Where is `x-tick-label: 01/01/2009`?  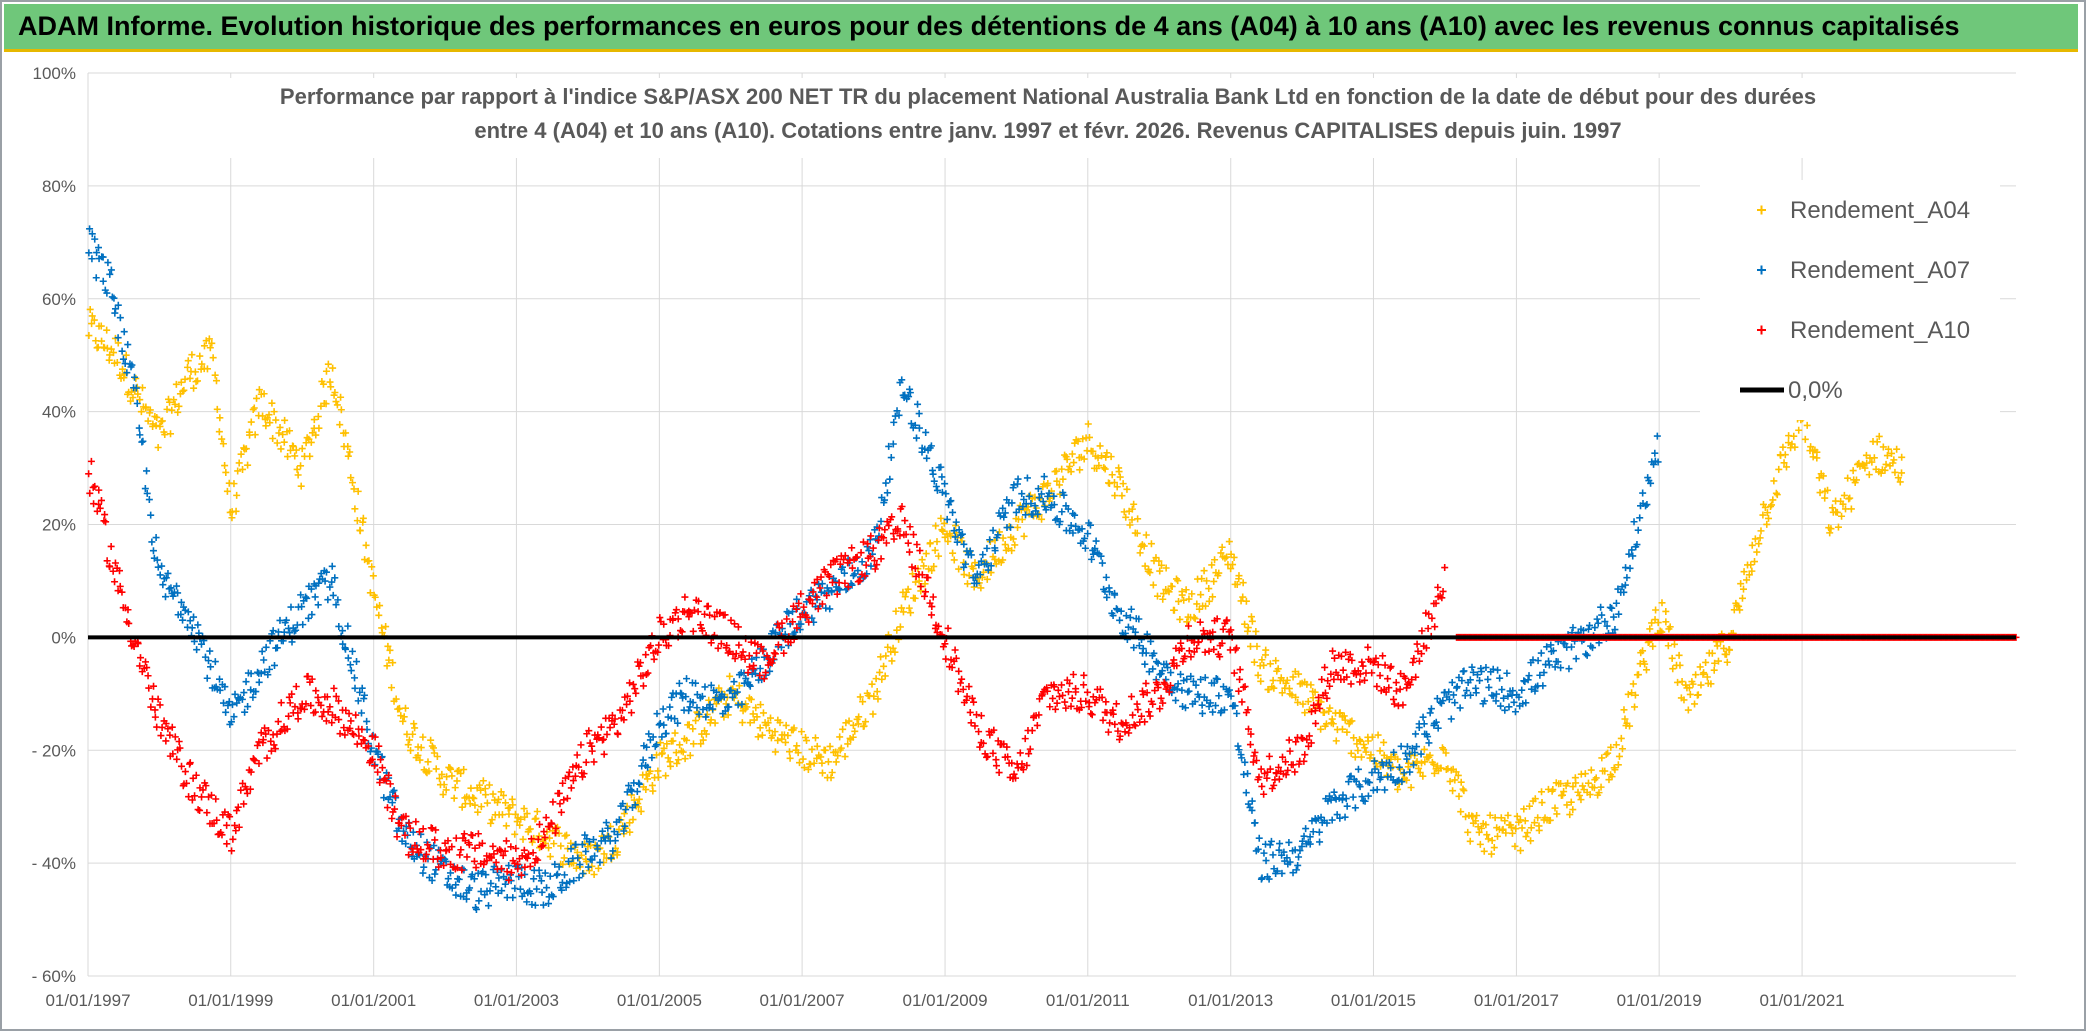
x-tick-label: 01/01/2009 is located at coordinates (944, 1000).